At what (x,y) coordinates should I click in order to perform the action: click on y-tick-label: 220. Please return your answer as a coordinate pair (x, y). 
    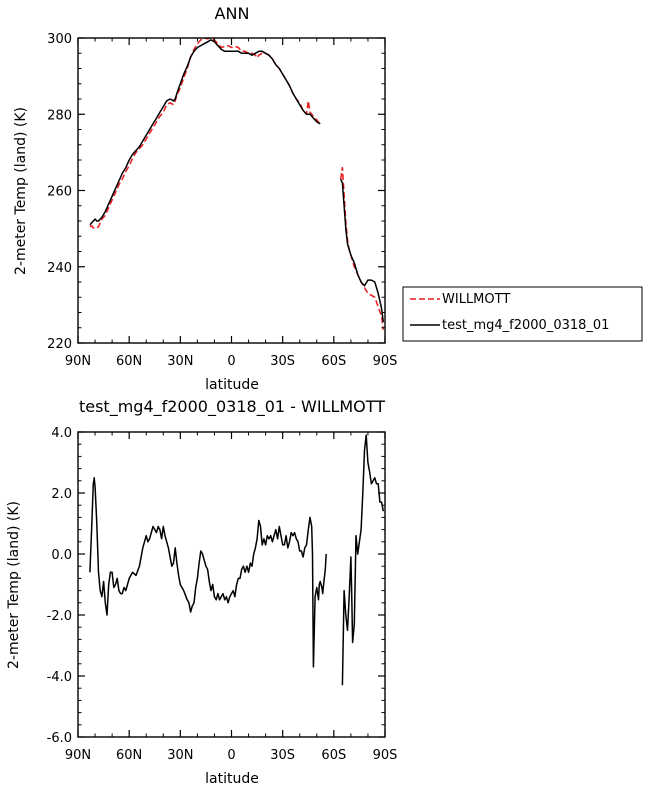
    Looking at the image, I should click on (59, 344).